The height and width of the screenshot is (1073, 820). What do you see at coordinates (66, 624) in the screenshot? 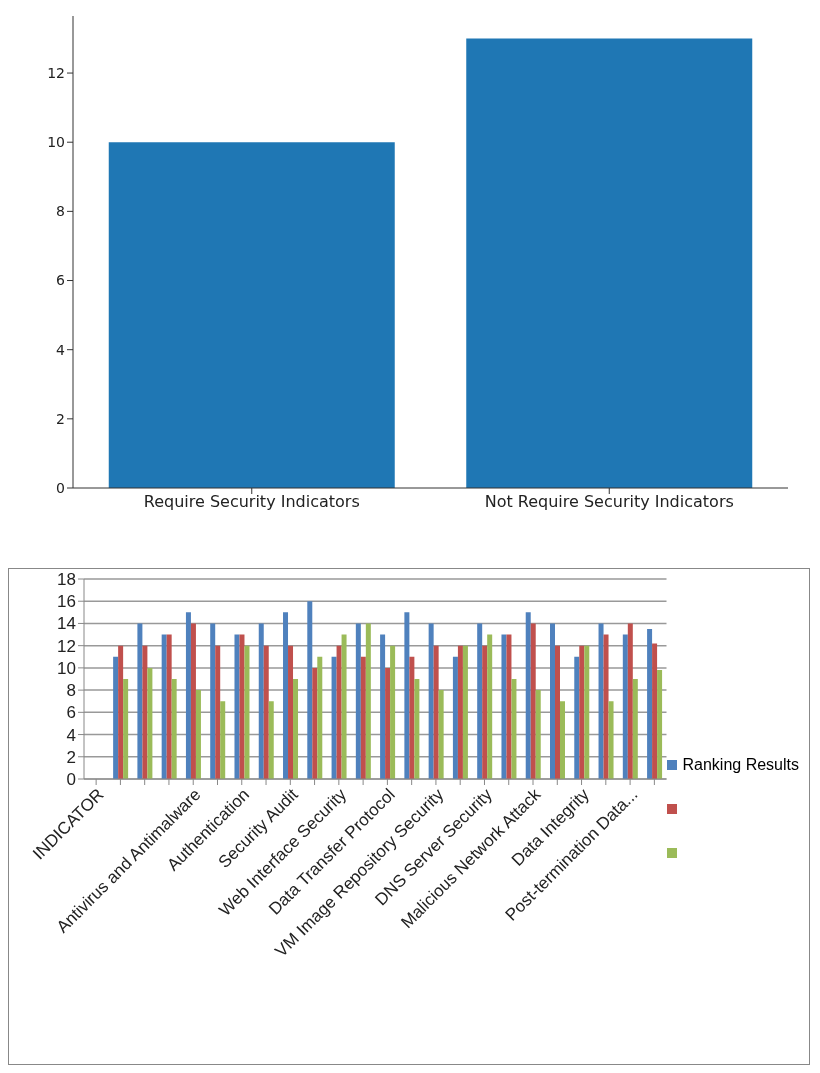
I see `y-tick-label: 14` at bounding box center [66, 624].